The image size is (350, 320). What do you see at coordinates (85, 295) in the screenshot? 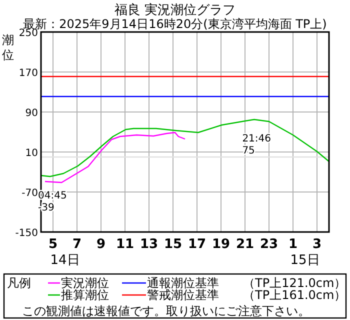
I see `legend-label: 推算潮位` at bounding box center [85, 295].